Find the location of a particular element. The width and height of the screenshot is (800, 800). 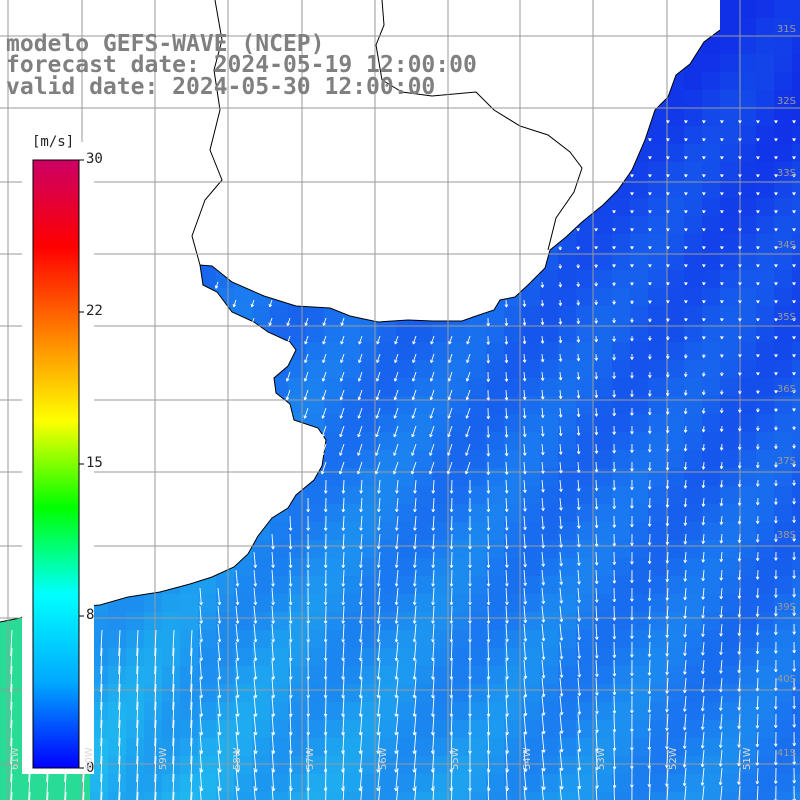

lon-label: 54W is located at coordinates (527, 758).